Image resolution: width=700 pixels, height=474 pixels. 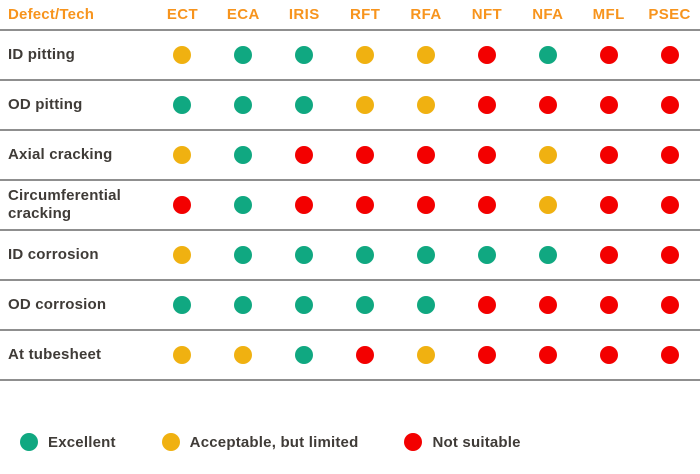 I want to click on tech-column-psec: PSEC, so click(x=669, y=14).